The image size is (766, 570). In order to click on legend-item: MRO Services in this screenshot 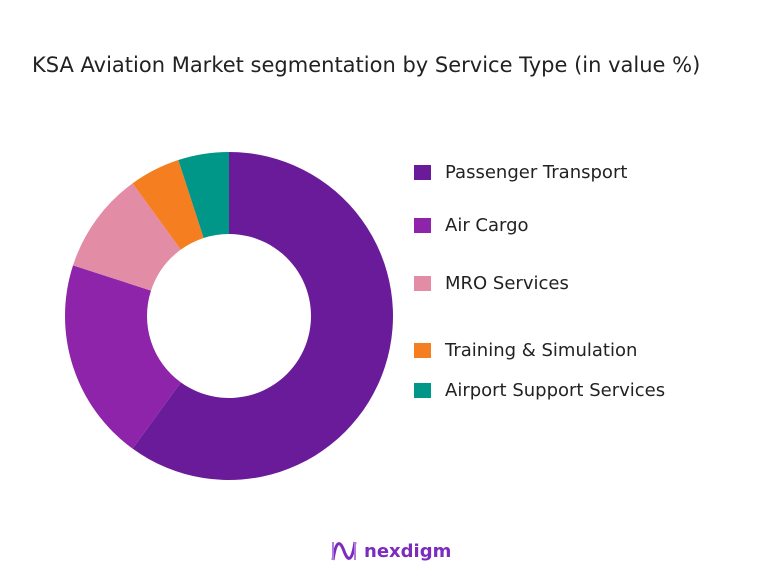, I will do `click(491, 283)`.